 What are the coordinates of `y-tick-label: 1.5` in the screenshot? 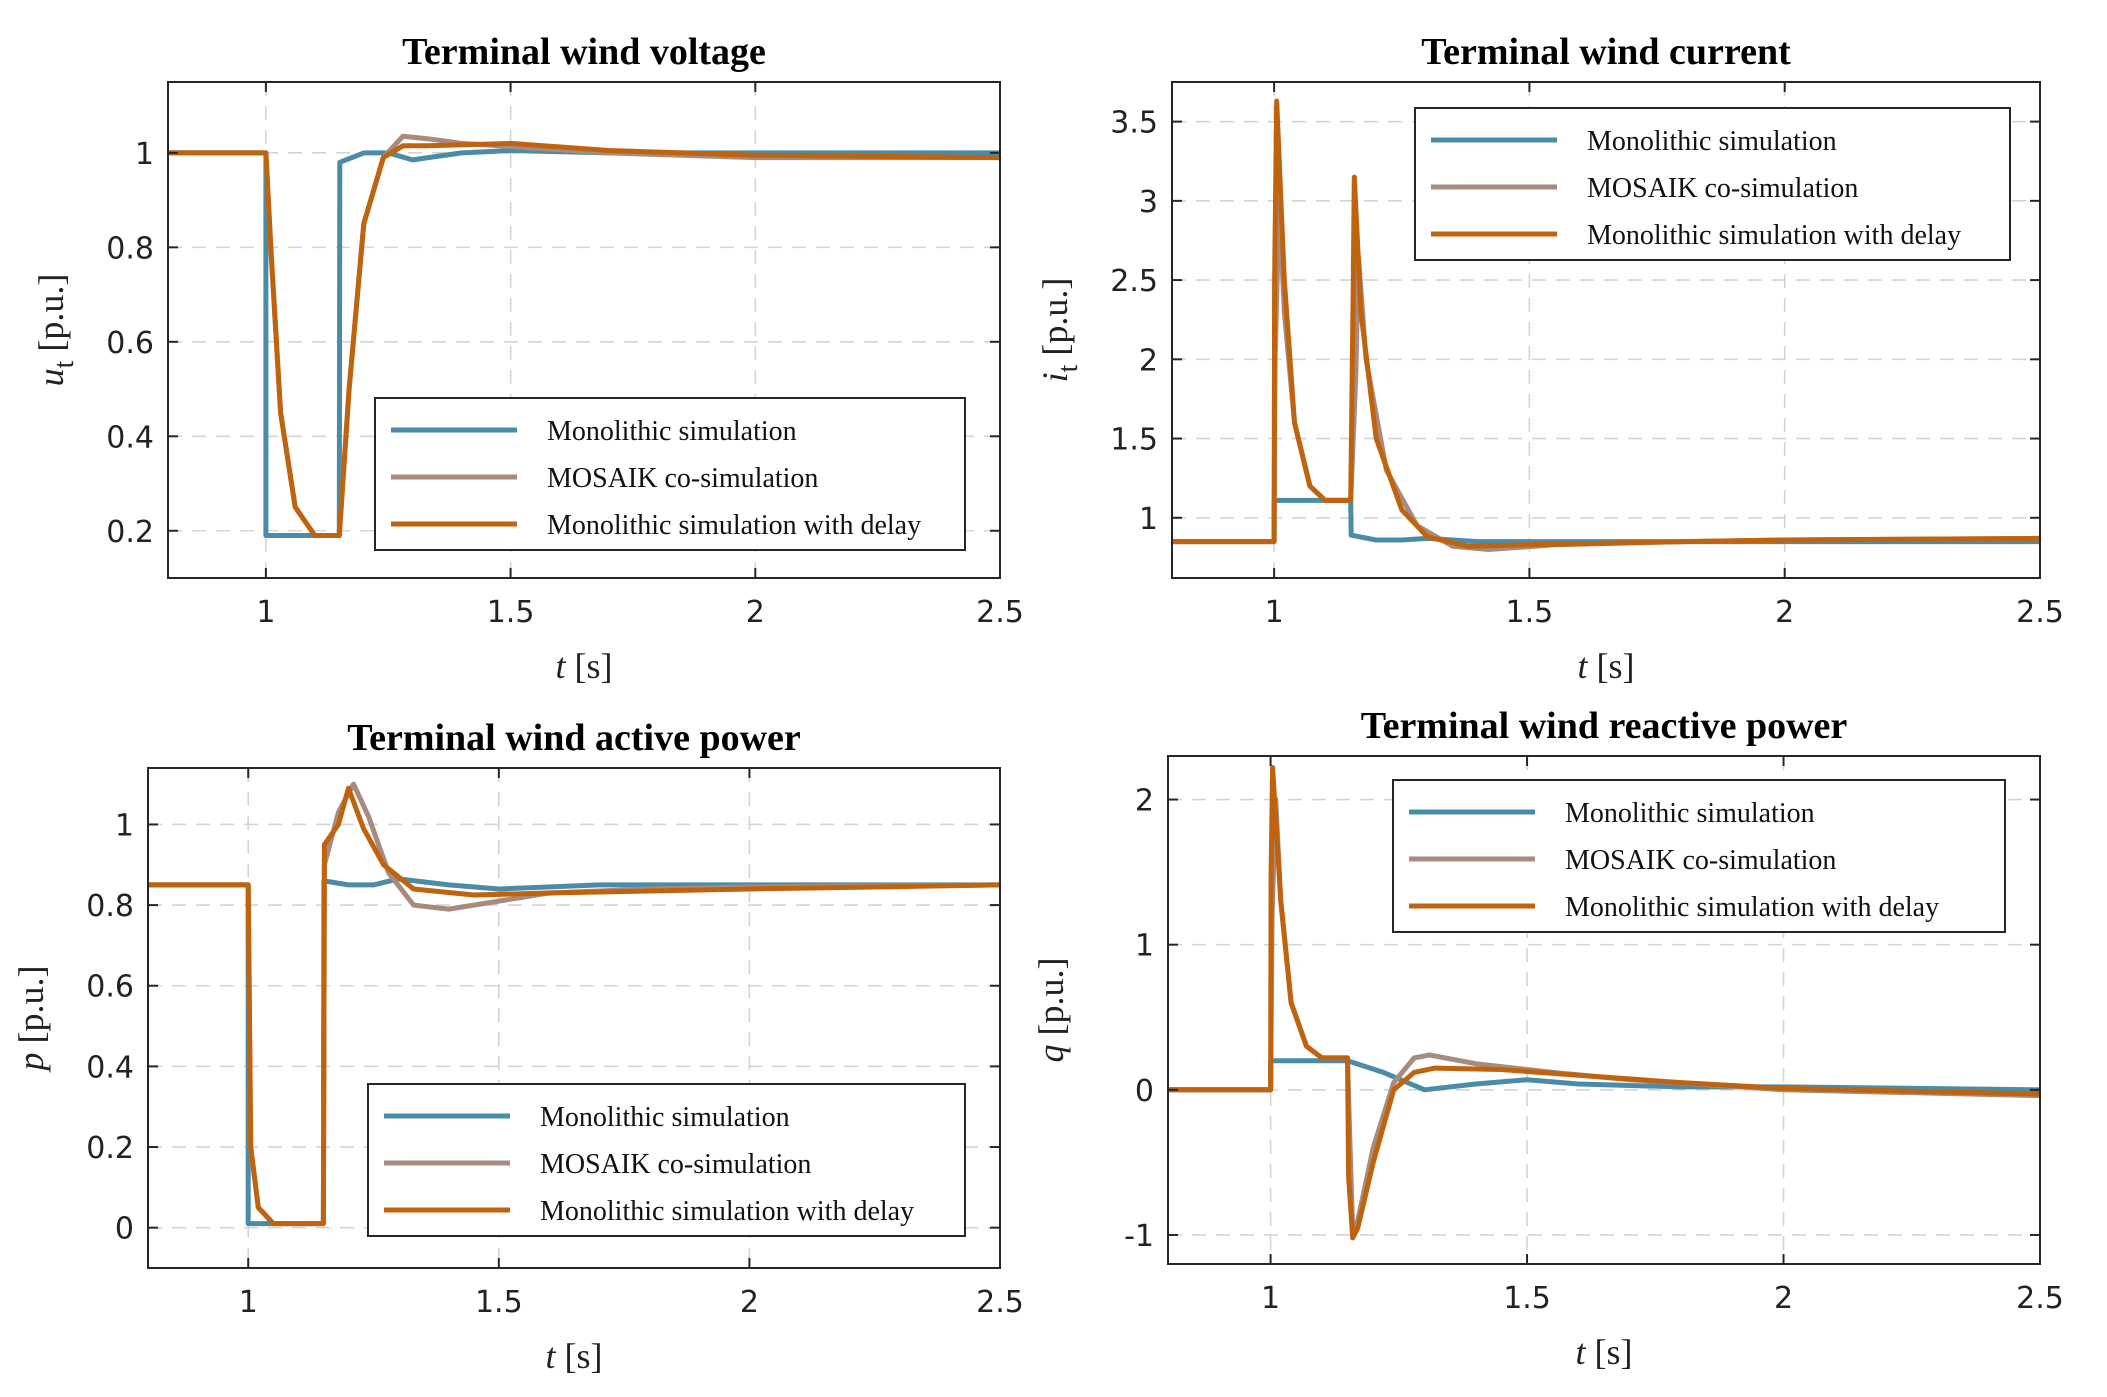 It's located at (1134, 440).